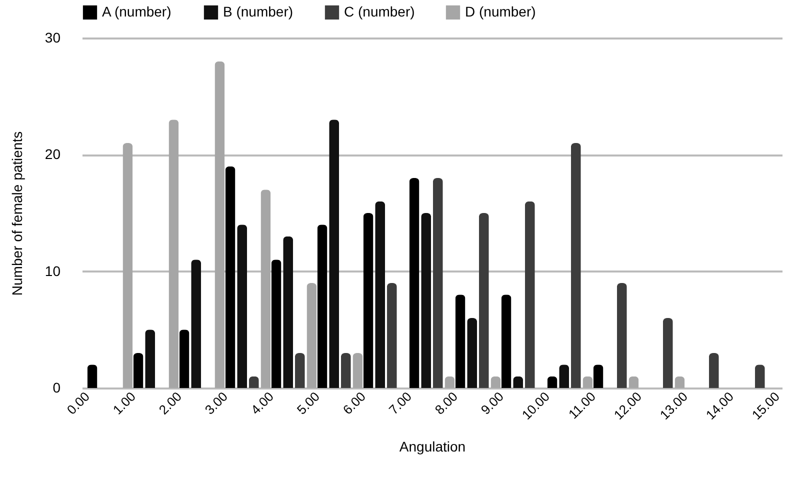 The height and width of the screenshot is (478, 800). What do you see at coordinates (56, 388) in the screenshot?
I see `y-tick-label: 0` at bounding box center [56, 388].